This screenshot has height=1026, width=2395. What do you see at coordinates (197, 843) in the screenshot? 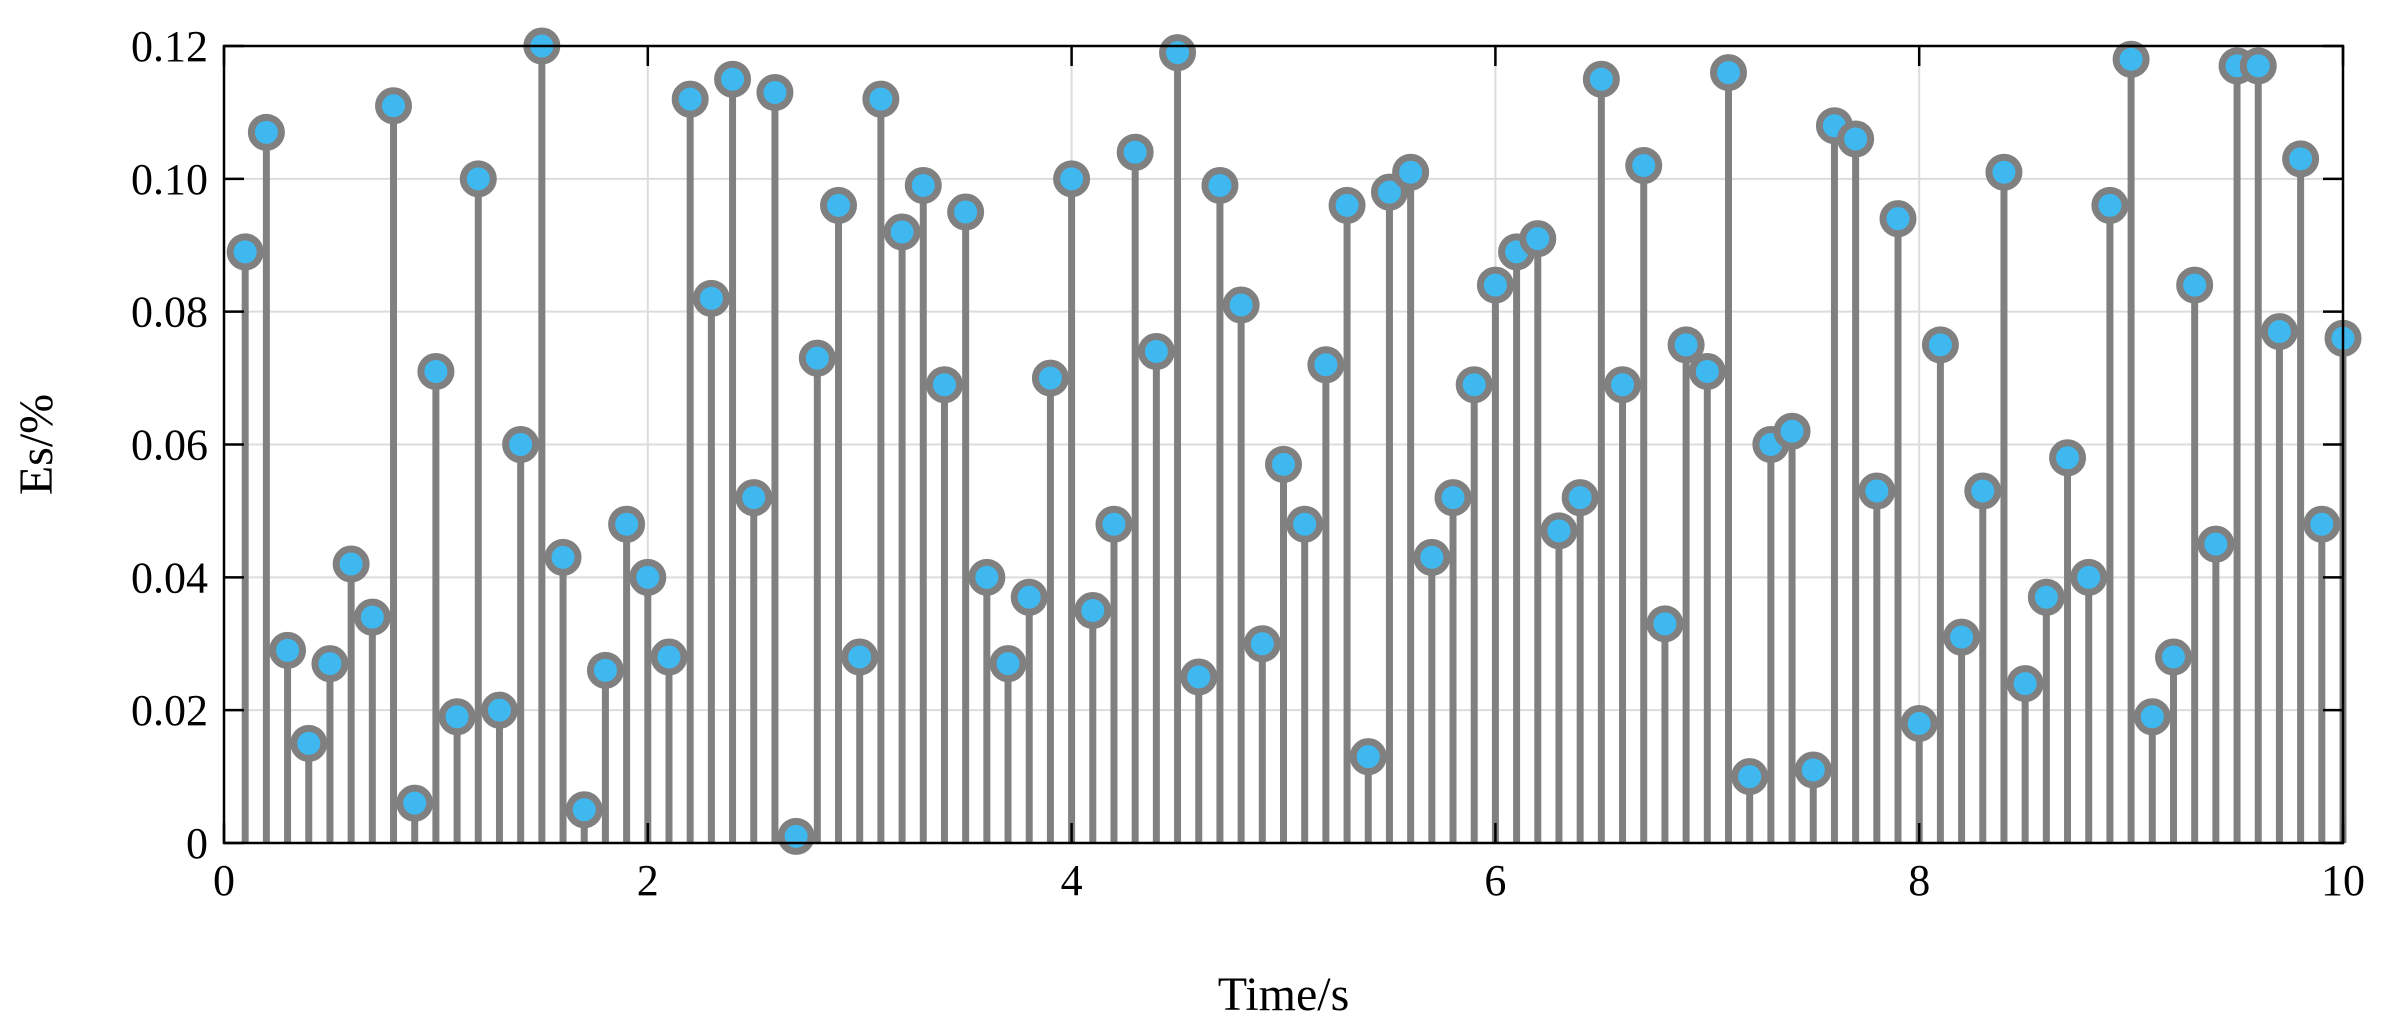
I see `y-tick-label: 0` at bounding box center [197, 843].